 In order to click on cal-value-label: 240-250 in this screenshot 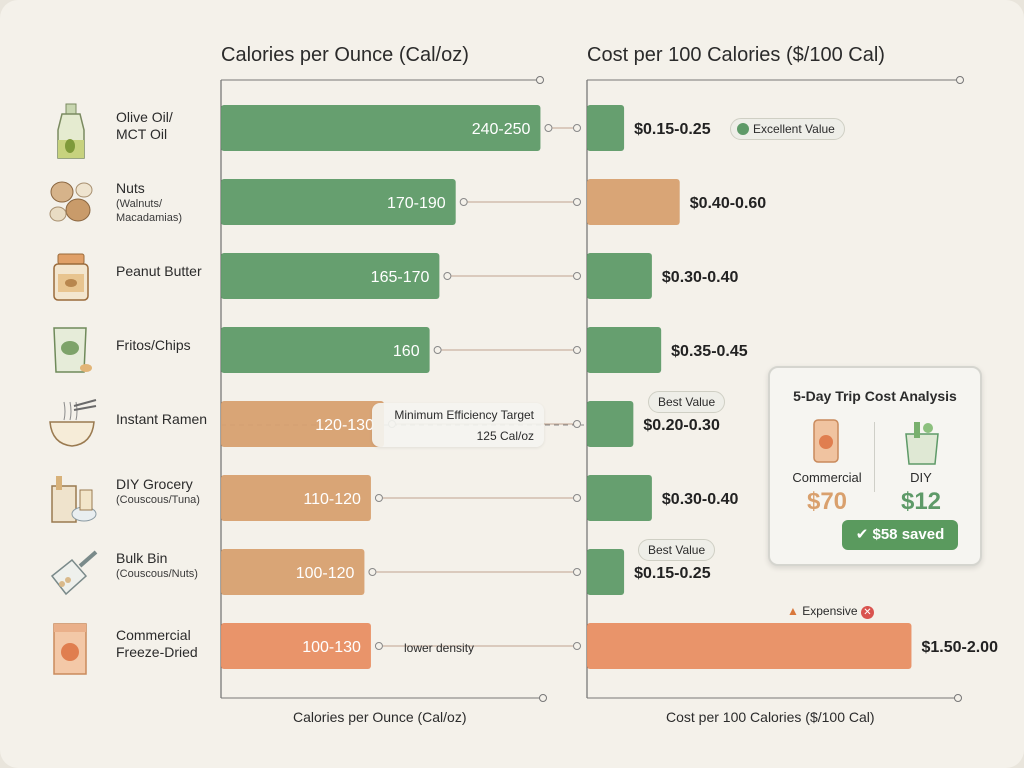, I will do `click(501, 129)`.